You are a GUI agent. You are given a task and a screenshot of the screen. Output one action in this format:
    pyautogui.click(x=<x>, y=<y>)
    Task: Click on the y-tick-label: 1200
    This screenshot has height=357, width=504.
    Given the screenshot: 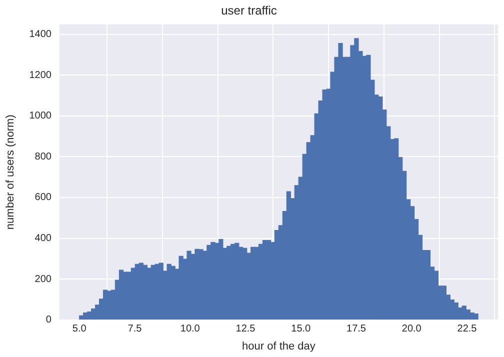 What is the action you would take?
    pyautogui.click(x=40, y=75)
    